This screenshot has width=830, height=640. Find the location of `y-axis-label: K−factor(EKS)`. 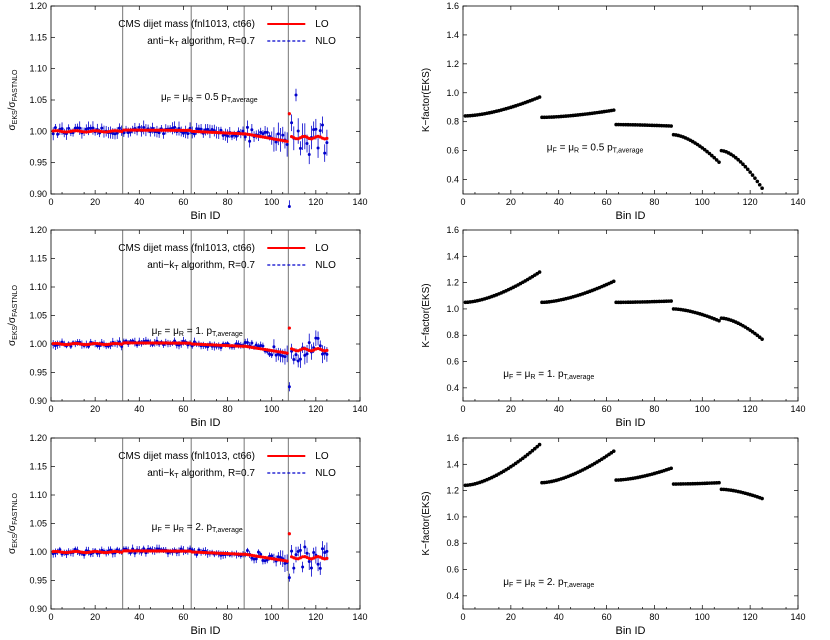

y-axis-label: K−factor(EKS) is located at coordinates (426, 100).